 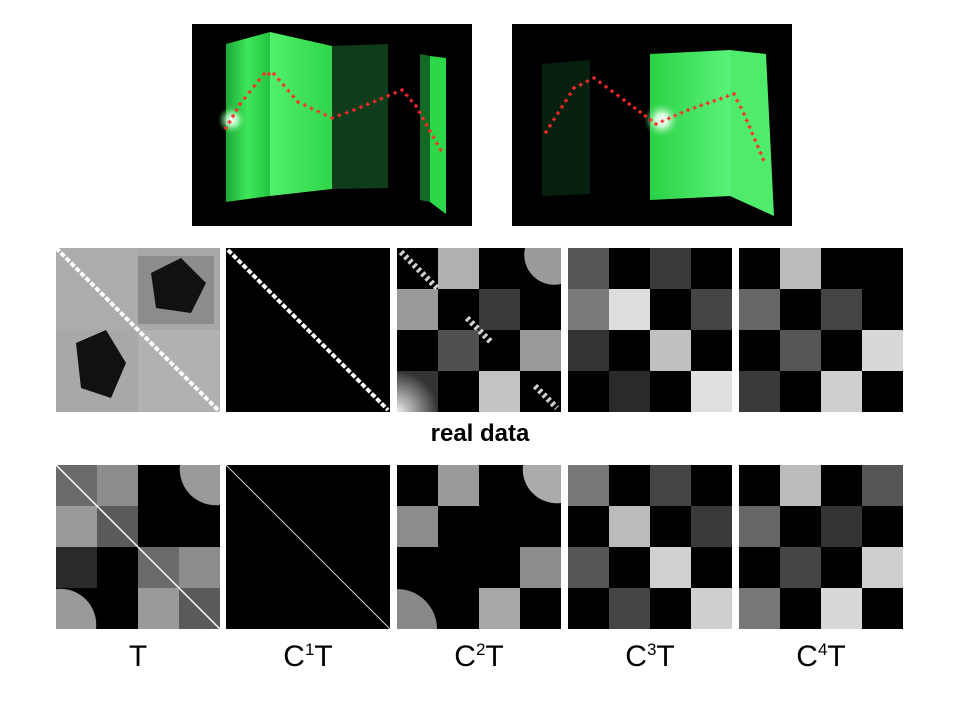 I want to click on real-matrix-C4T, so click(x=821, y=330).